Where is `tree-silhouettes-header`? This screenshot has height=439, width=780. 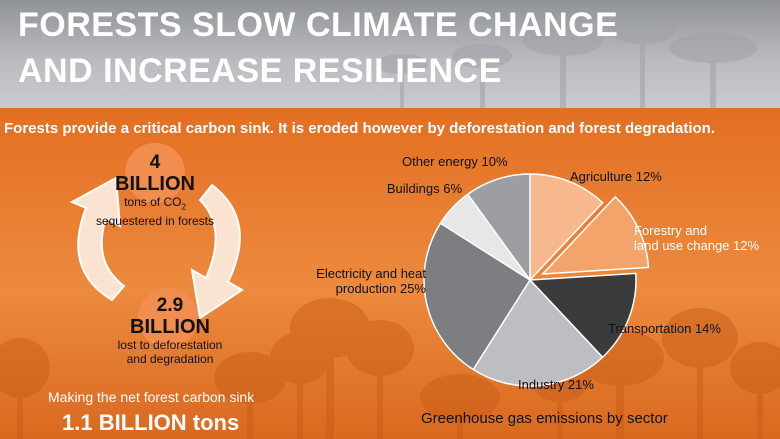
tree-silhouettes-header is located at coordinates (566, 62).